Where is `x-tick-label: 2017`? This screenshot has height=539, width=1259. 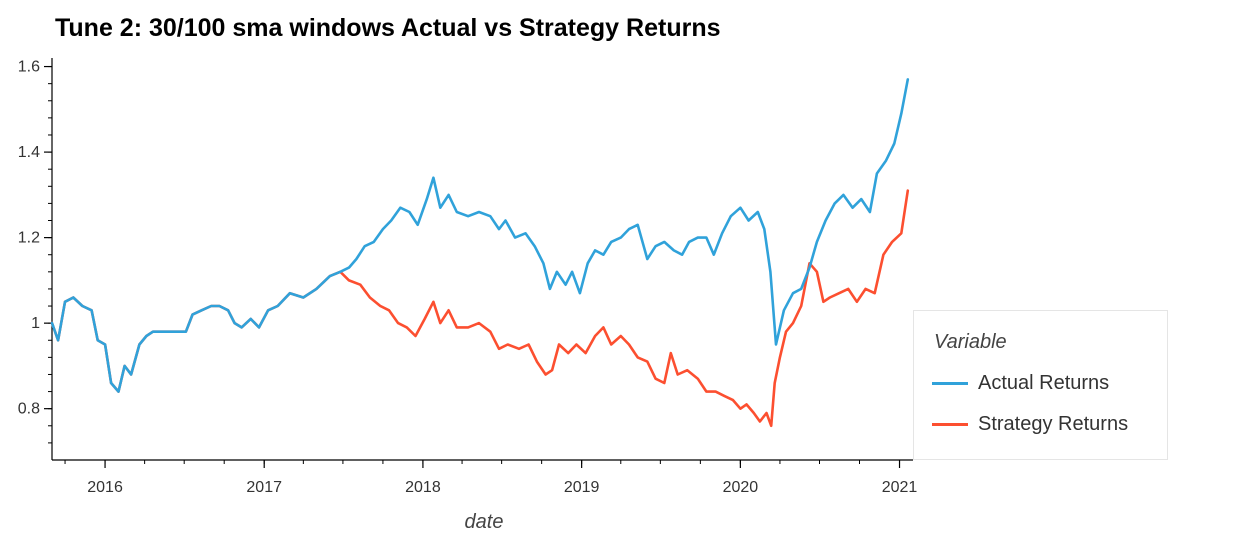
x-tick-label: 2017 is located at coordinates (264, 487).